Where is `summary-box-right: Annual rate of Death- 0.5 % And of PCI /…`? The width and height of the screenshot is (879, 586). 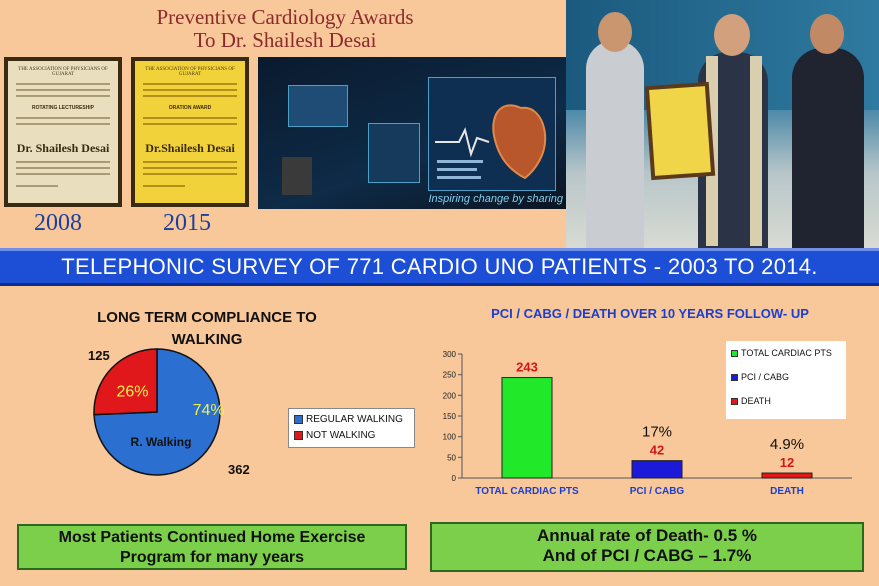 summary-box-right: Annual rate of Death- 0.5 % And of PCI /… is located at coordinates (647, 547).